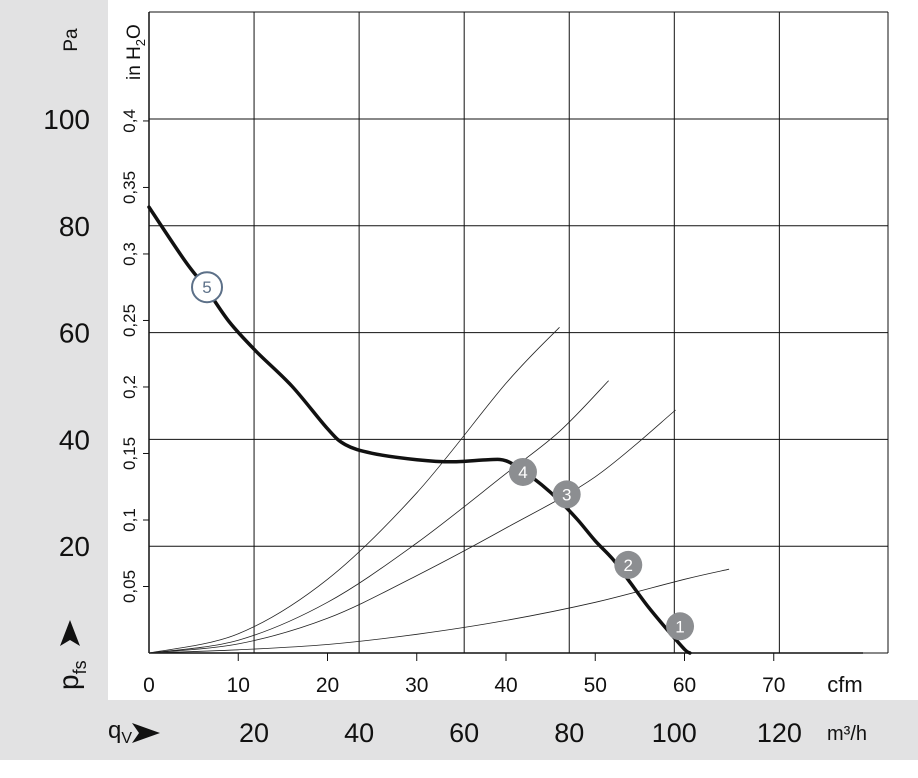 The height and width of the screenshot is (778, 918). I want to click on tick-label-inh2o: 0,4, so click(129, 121).